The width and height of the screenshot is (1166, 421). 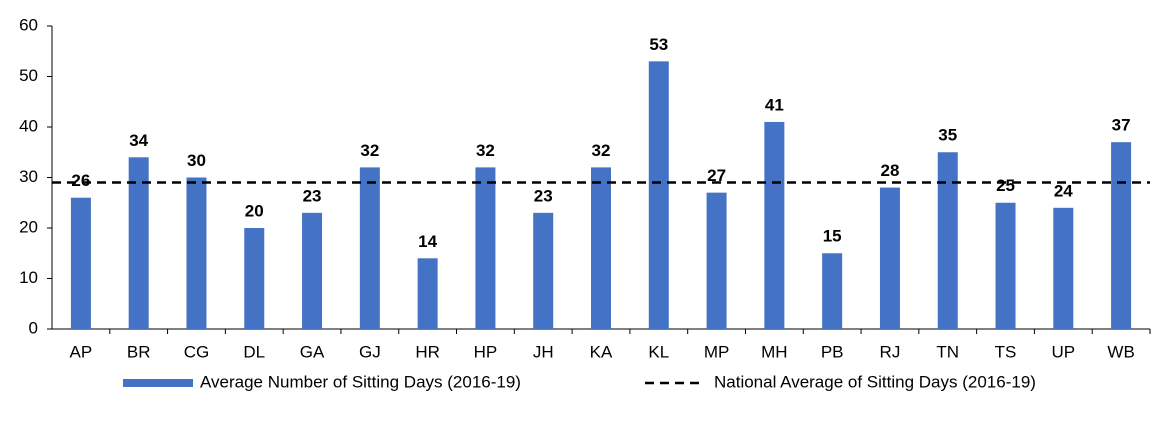 What do you see at coordinates (80, 180) in the screenshot?
I see `value-label: 26` at bounding box center [80, 180].